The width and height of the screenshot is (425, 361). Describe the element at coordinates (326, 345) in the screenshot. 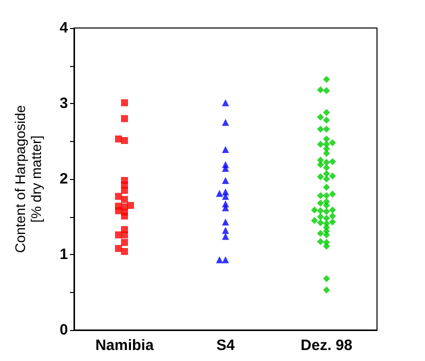

I see `x-tick-label: Dez. 98` at that location.